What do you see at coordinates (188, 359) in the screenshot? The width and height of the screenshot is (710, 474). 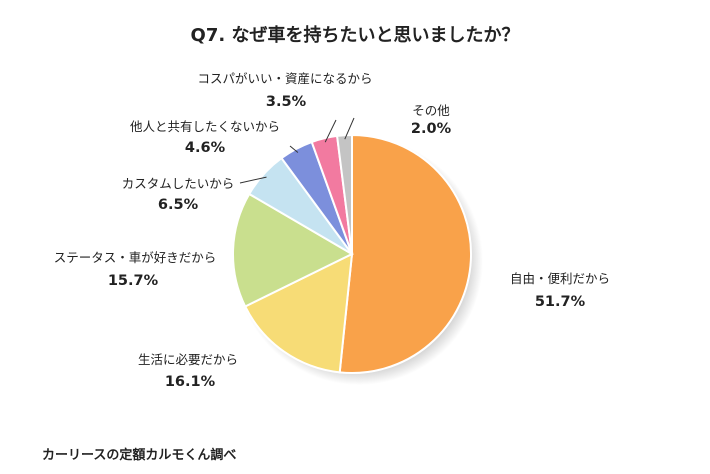 I see `slice-label-seikatsu: 生活に必要だから` at bounding box center [188, 359].